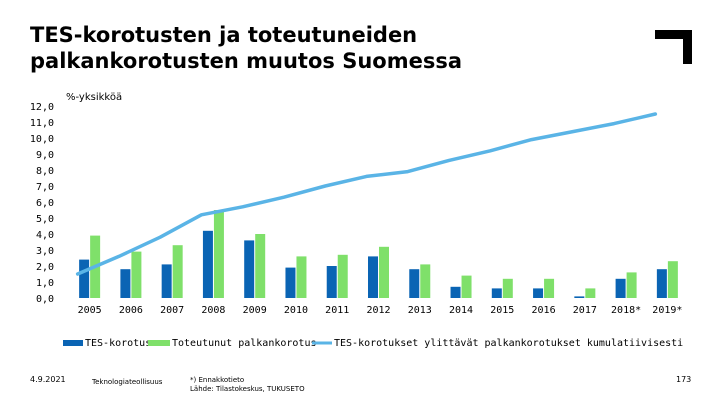 The width and height of the screenshot is (720, 405). Describe the element at coordinates (45, 171) in the screenshot. I see `y-tick-label: 8,0` at that location.